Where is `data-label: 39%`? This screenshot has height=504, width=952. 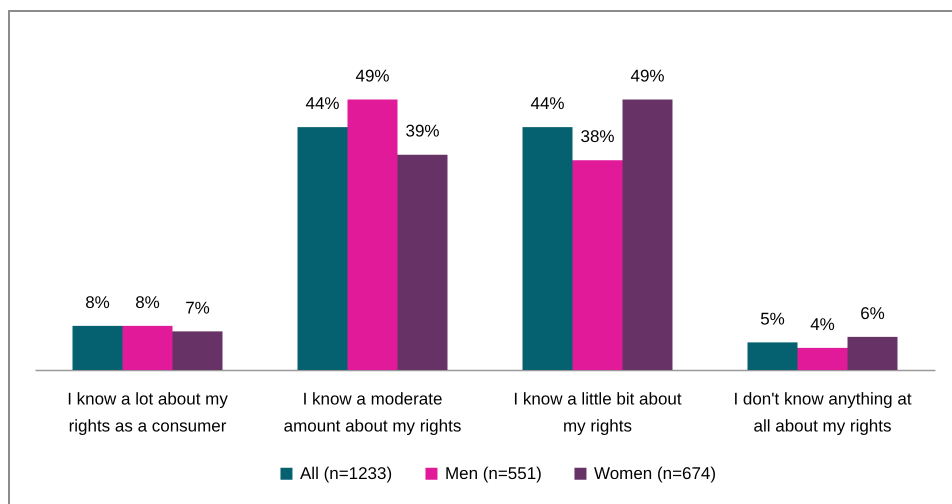 data-label: 39% is located at coordinates (422, 131).